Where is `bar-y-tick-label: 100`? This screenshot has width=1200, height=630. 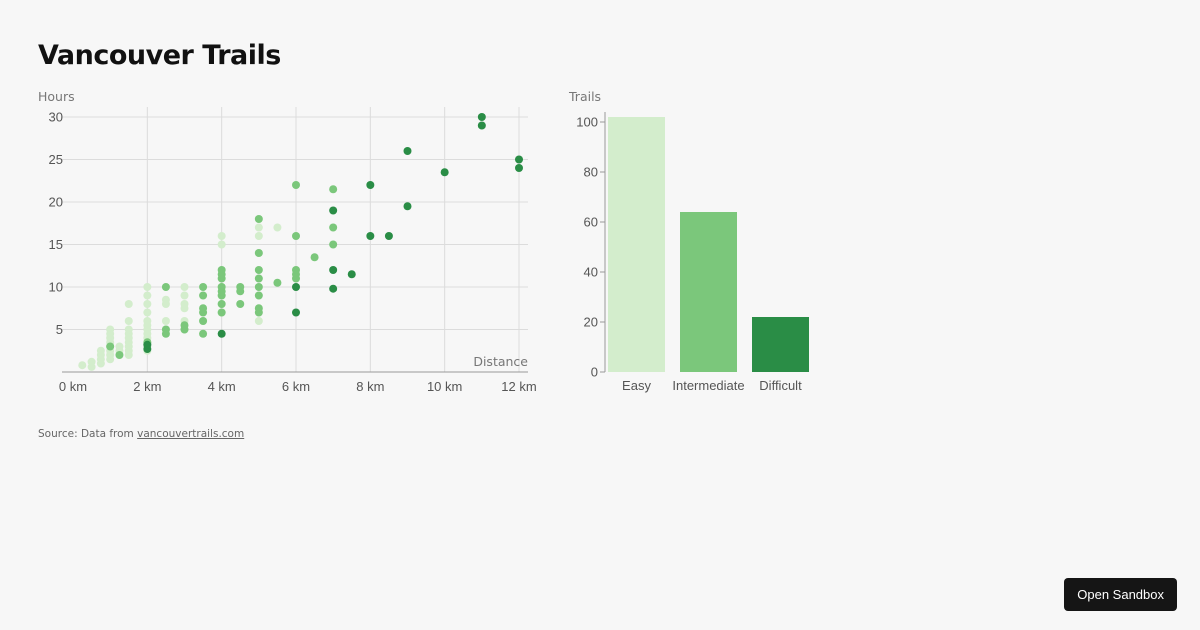 bar-y-tick-label: 100 is located at coordinates (587, 122).